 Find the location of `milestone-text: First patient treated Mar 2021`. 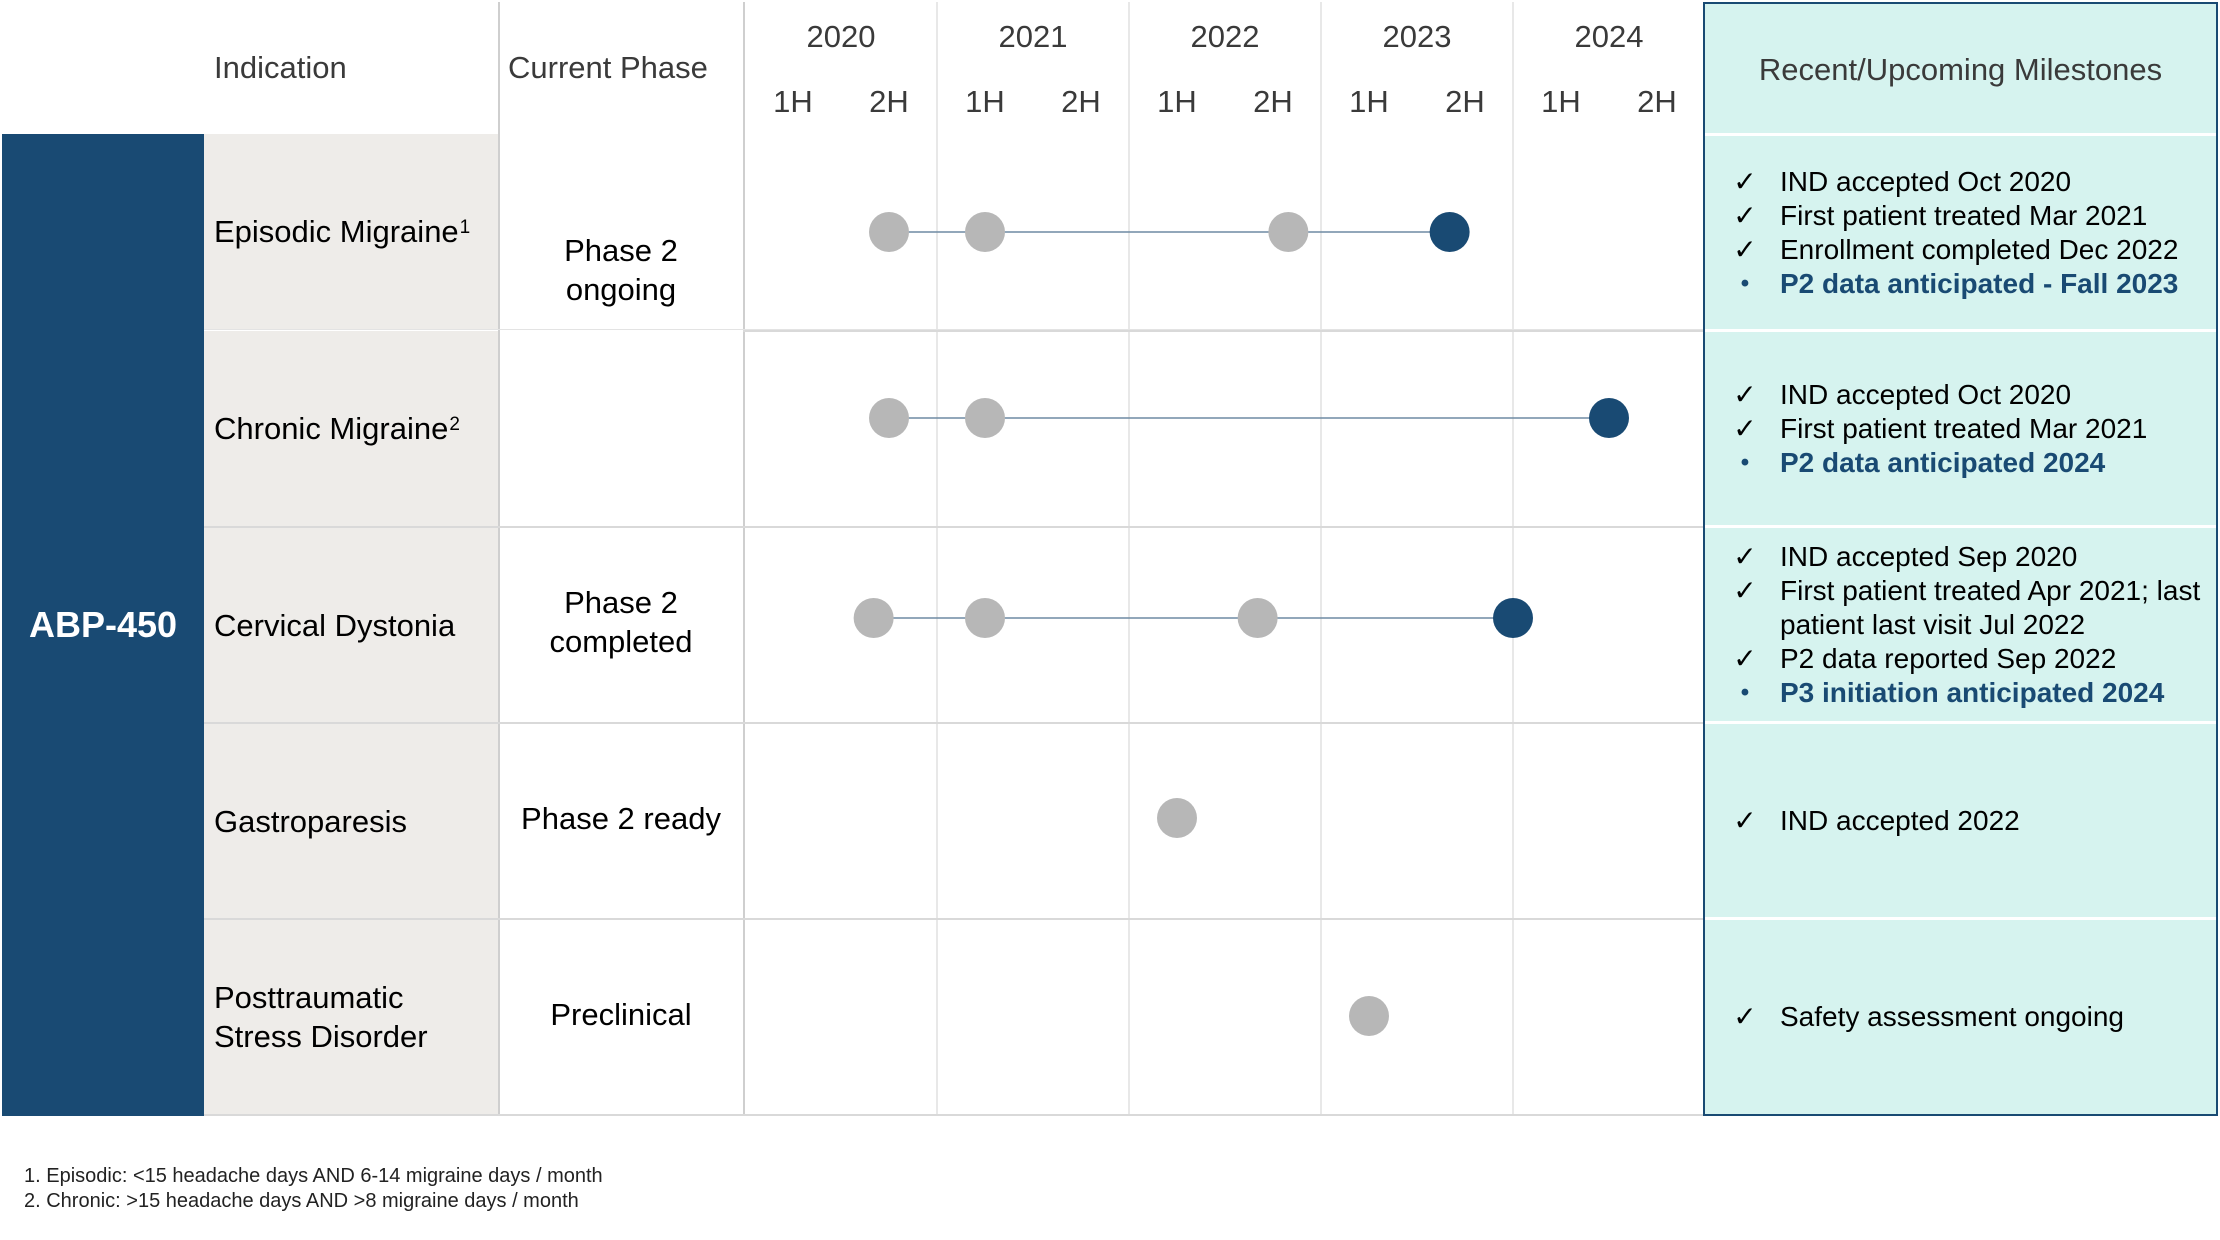

milestone-text: First patient treated Mar 2021 is located at coordinates (1964, 215).